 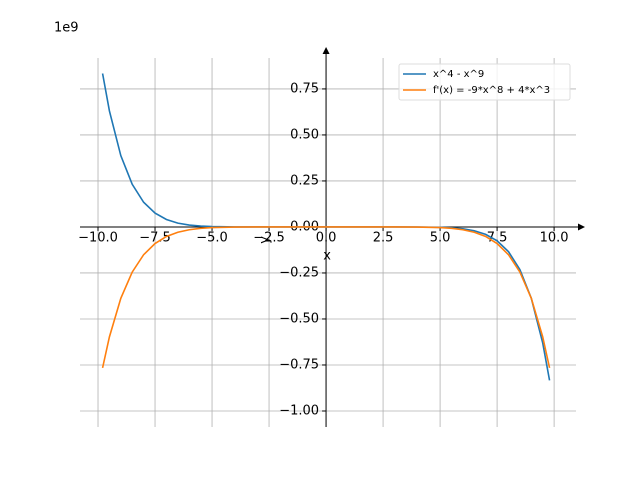 I want to click on axis-offset: 1e9, so click(x=66, y=28).